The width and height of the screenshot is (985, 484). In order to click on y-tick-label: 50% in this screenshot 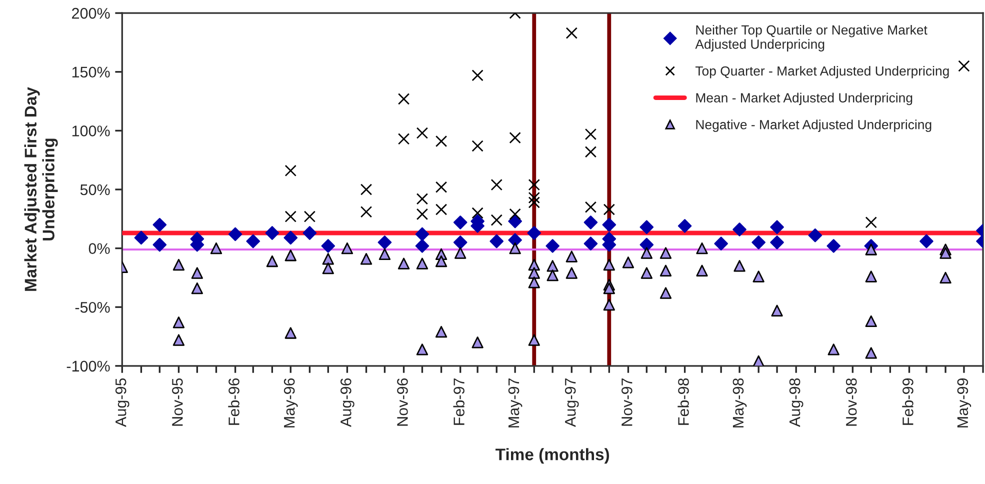, I will do `click(95, 190)`.